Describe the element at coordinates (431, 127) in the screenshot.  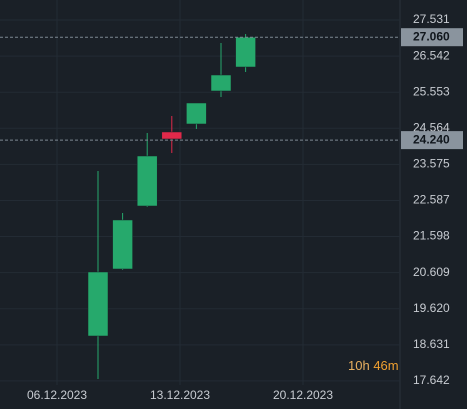
I see `y-tick-label: 24.564` at that location.